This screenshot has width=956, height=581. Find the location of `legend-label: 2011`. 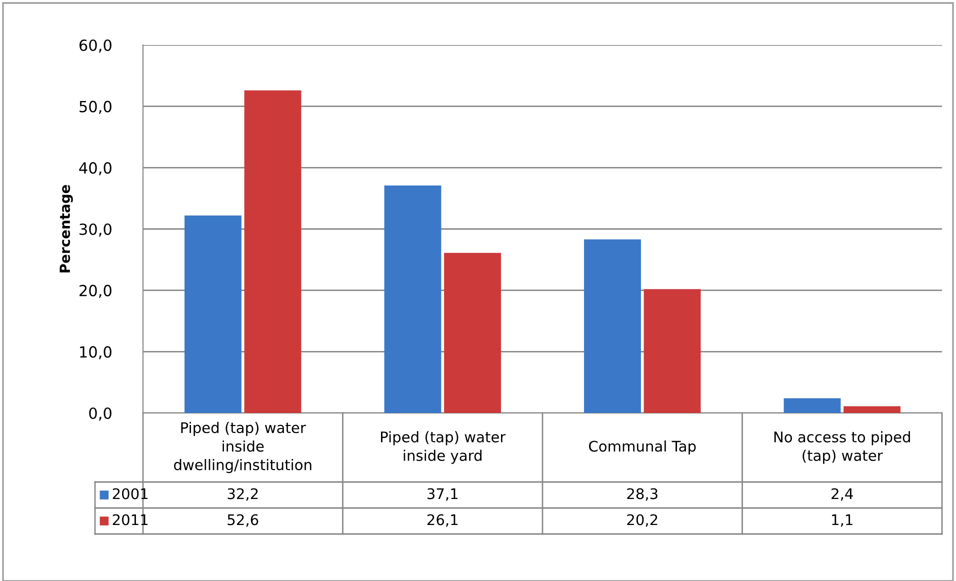

legend-label: 2011 is located at coordinates (130, 520).